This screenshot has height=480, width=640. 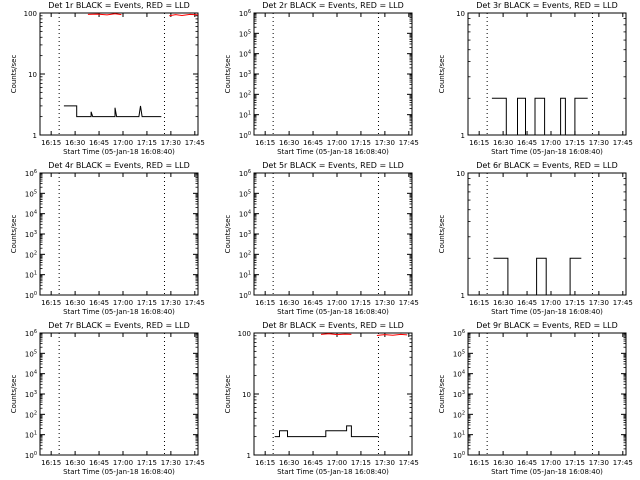 What do you see at coordinates (547, 5) in the screenshot?
I see `chart-title: Det 3r BLACK = Events, RED = LLD` at bounding box center [547, 5].